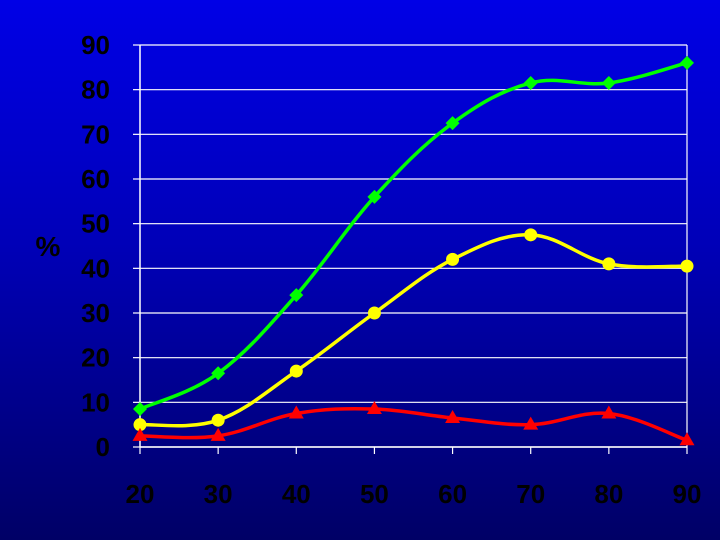 The width and height of the screenshot is (720, 540). I want to click on x-tick-label: 40, so click(296, 494).